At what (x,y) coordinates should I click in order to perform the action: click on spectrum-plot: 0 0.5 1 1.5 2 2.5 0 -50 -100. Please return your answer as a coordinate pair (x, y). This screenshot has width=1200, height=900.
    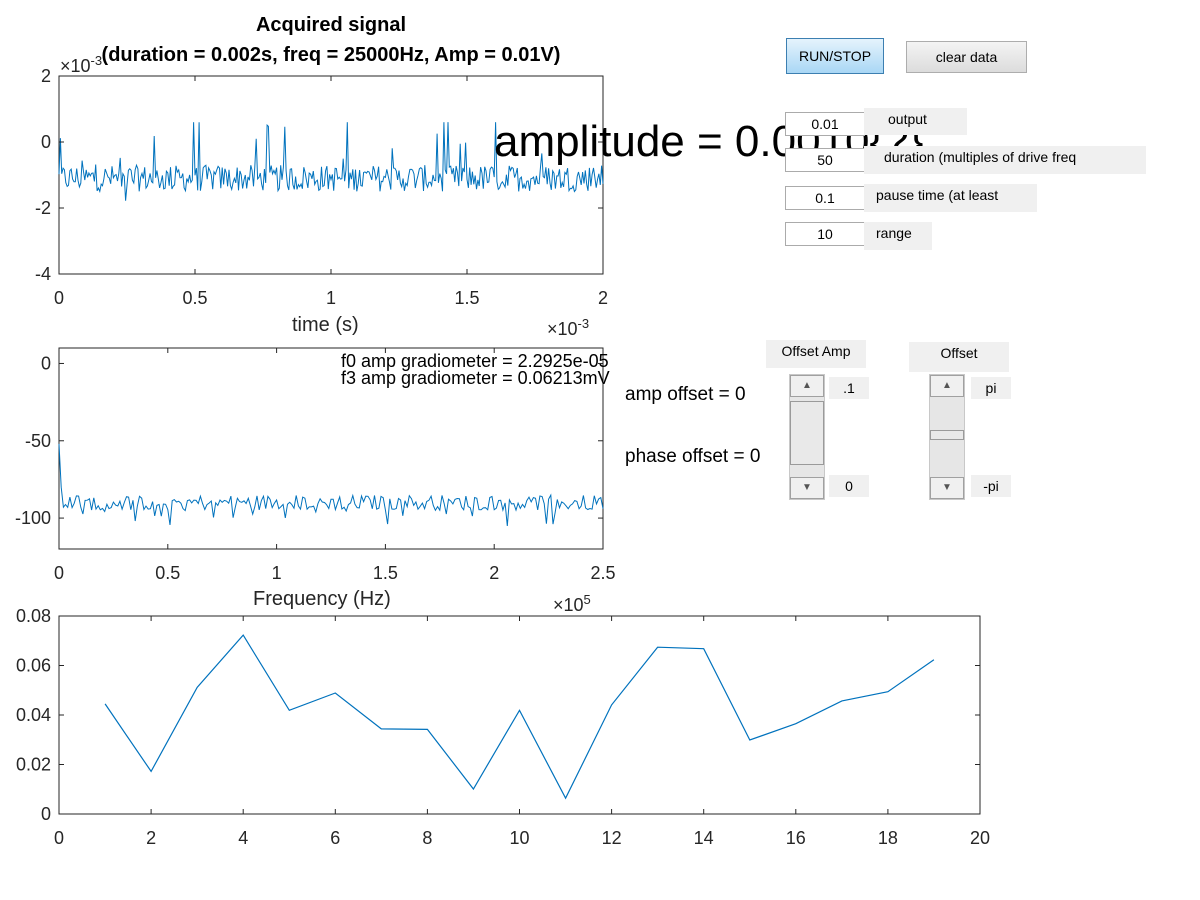
    Looking at the image, I should click on (315, 465).